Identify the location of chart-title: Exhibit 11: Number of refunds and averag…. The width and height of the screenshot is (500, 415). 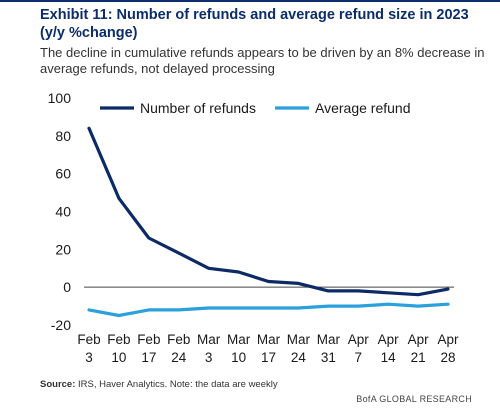
(254, 24).